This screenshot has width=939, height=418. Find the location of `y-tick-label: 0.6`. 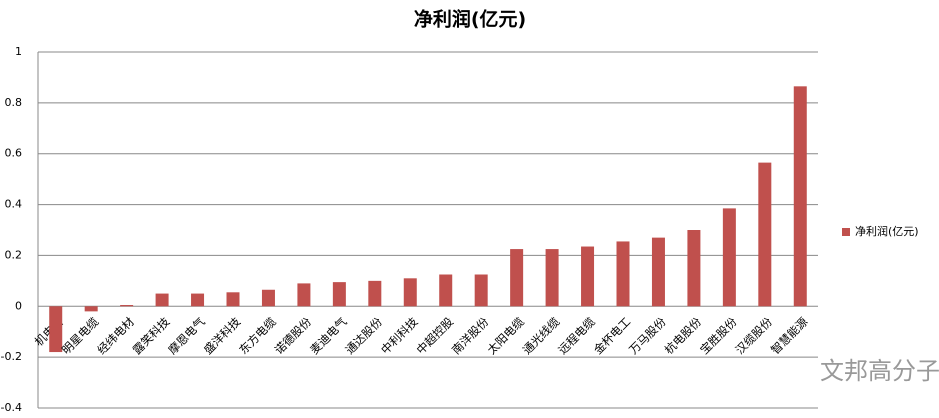

y-tick-label: 0.6 is located at coordinates (14, 153).